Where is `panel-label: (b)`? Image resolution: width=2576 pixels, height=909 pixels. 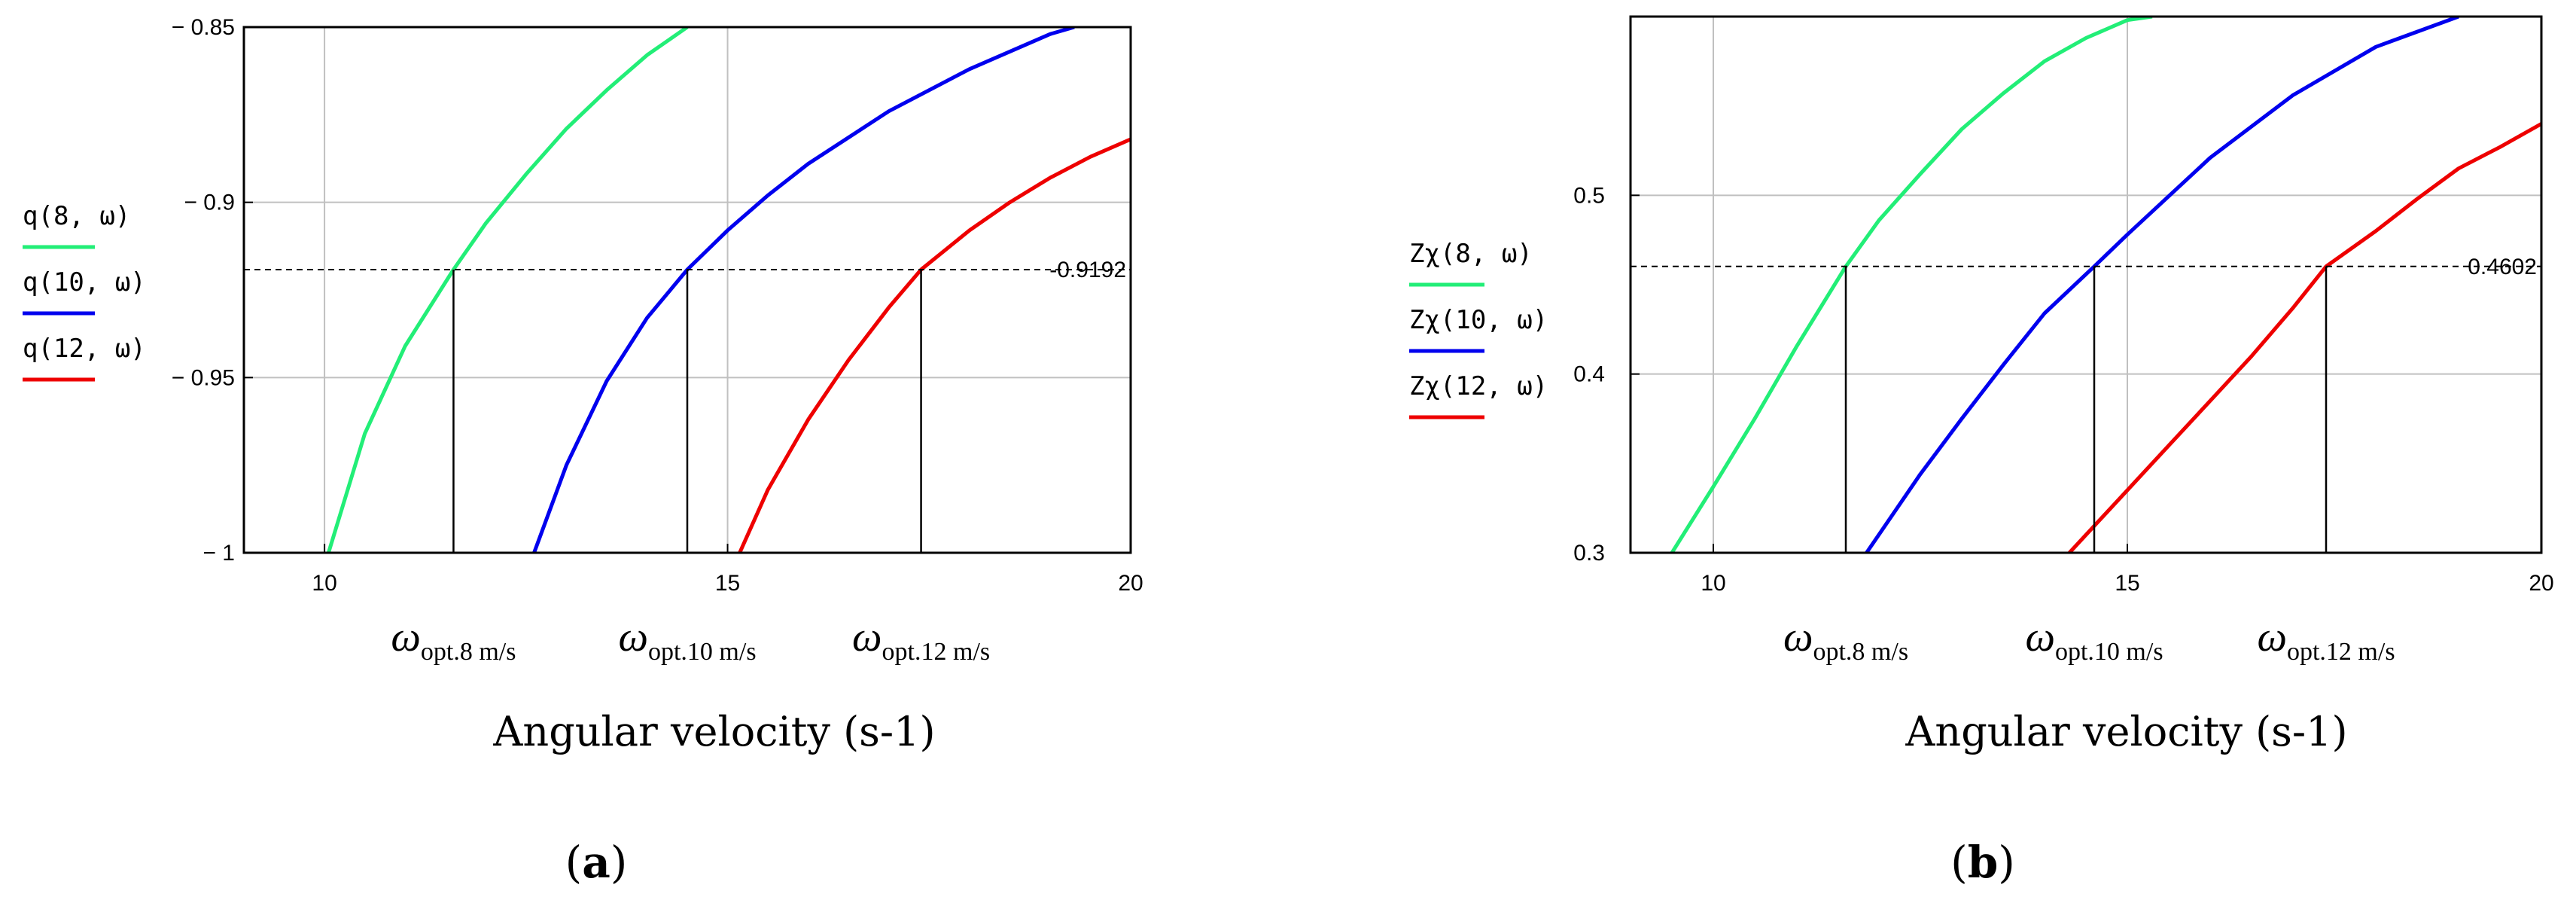
panel-label: (b) is located at coordinates (1983, 863).